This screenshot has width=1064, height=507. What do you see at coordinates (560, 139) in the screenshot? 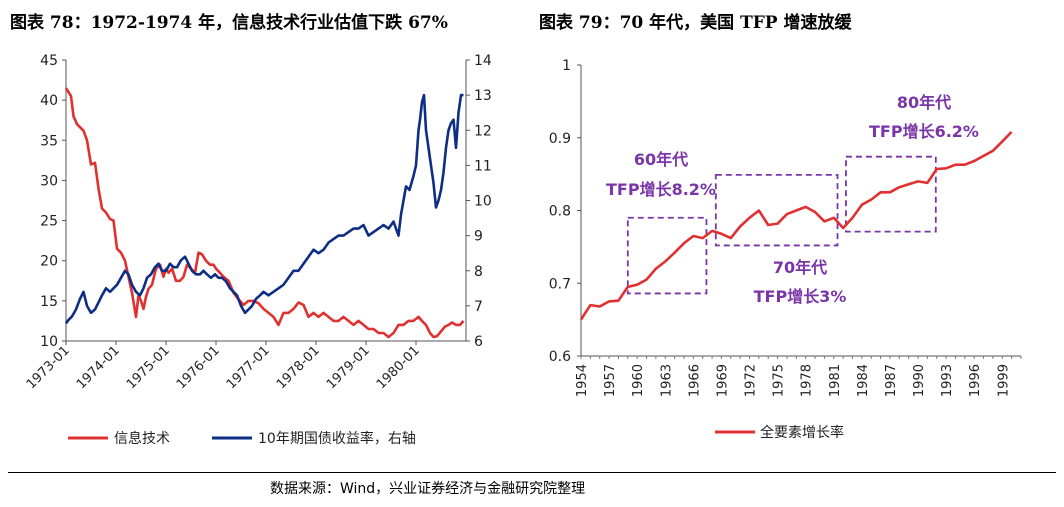
I see `y-tick-label: 0.9` at bounding box center [560, 139].